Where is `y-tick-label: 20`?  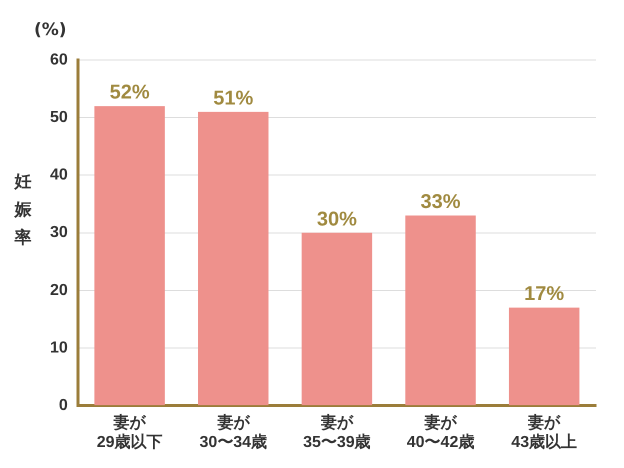 y-tick-label: 20 is located at coordinates (59, 290).